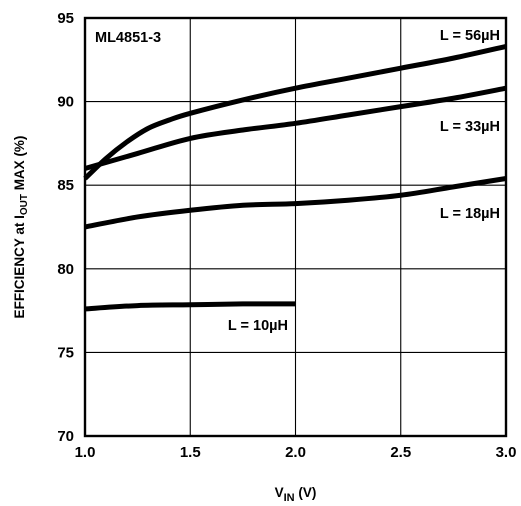 The image size is (521, 506). I want to click on x-tick-labels: 1.0 1.5 2.0 2.5 3.0, so click(296, 452).